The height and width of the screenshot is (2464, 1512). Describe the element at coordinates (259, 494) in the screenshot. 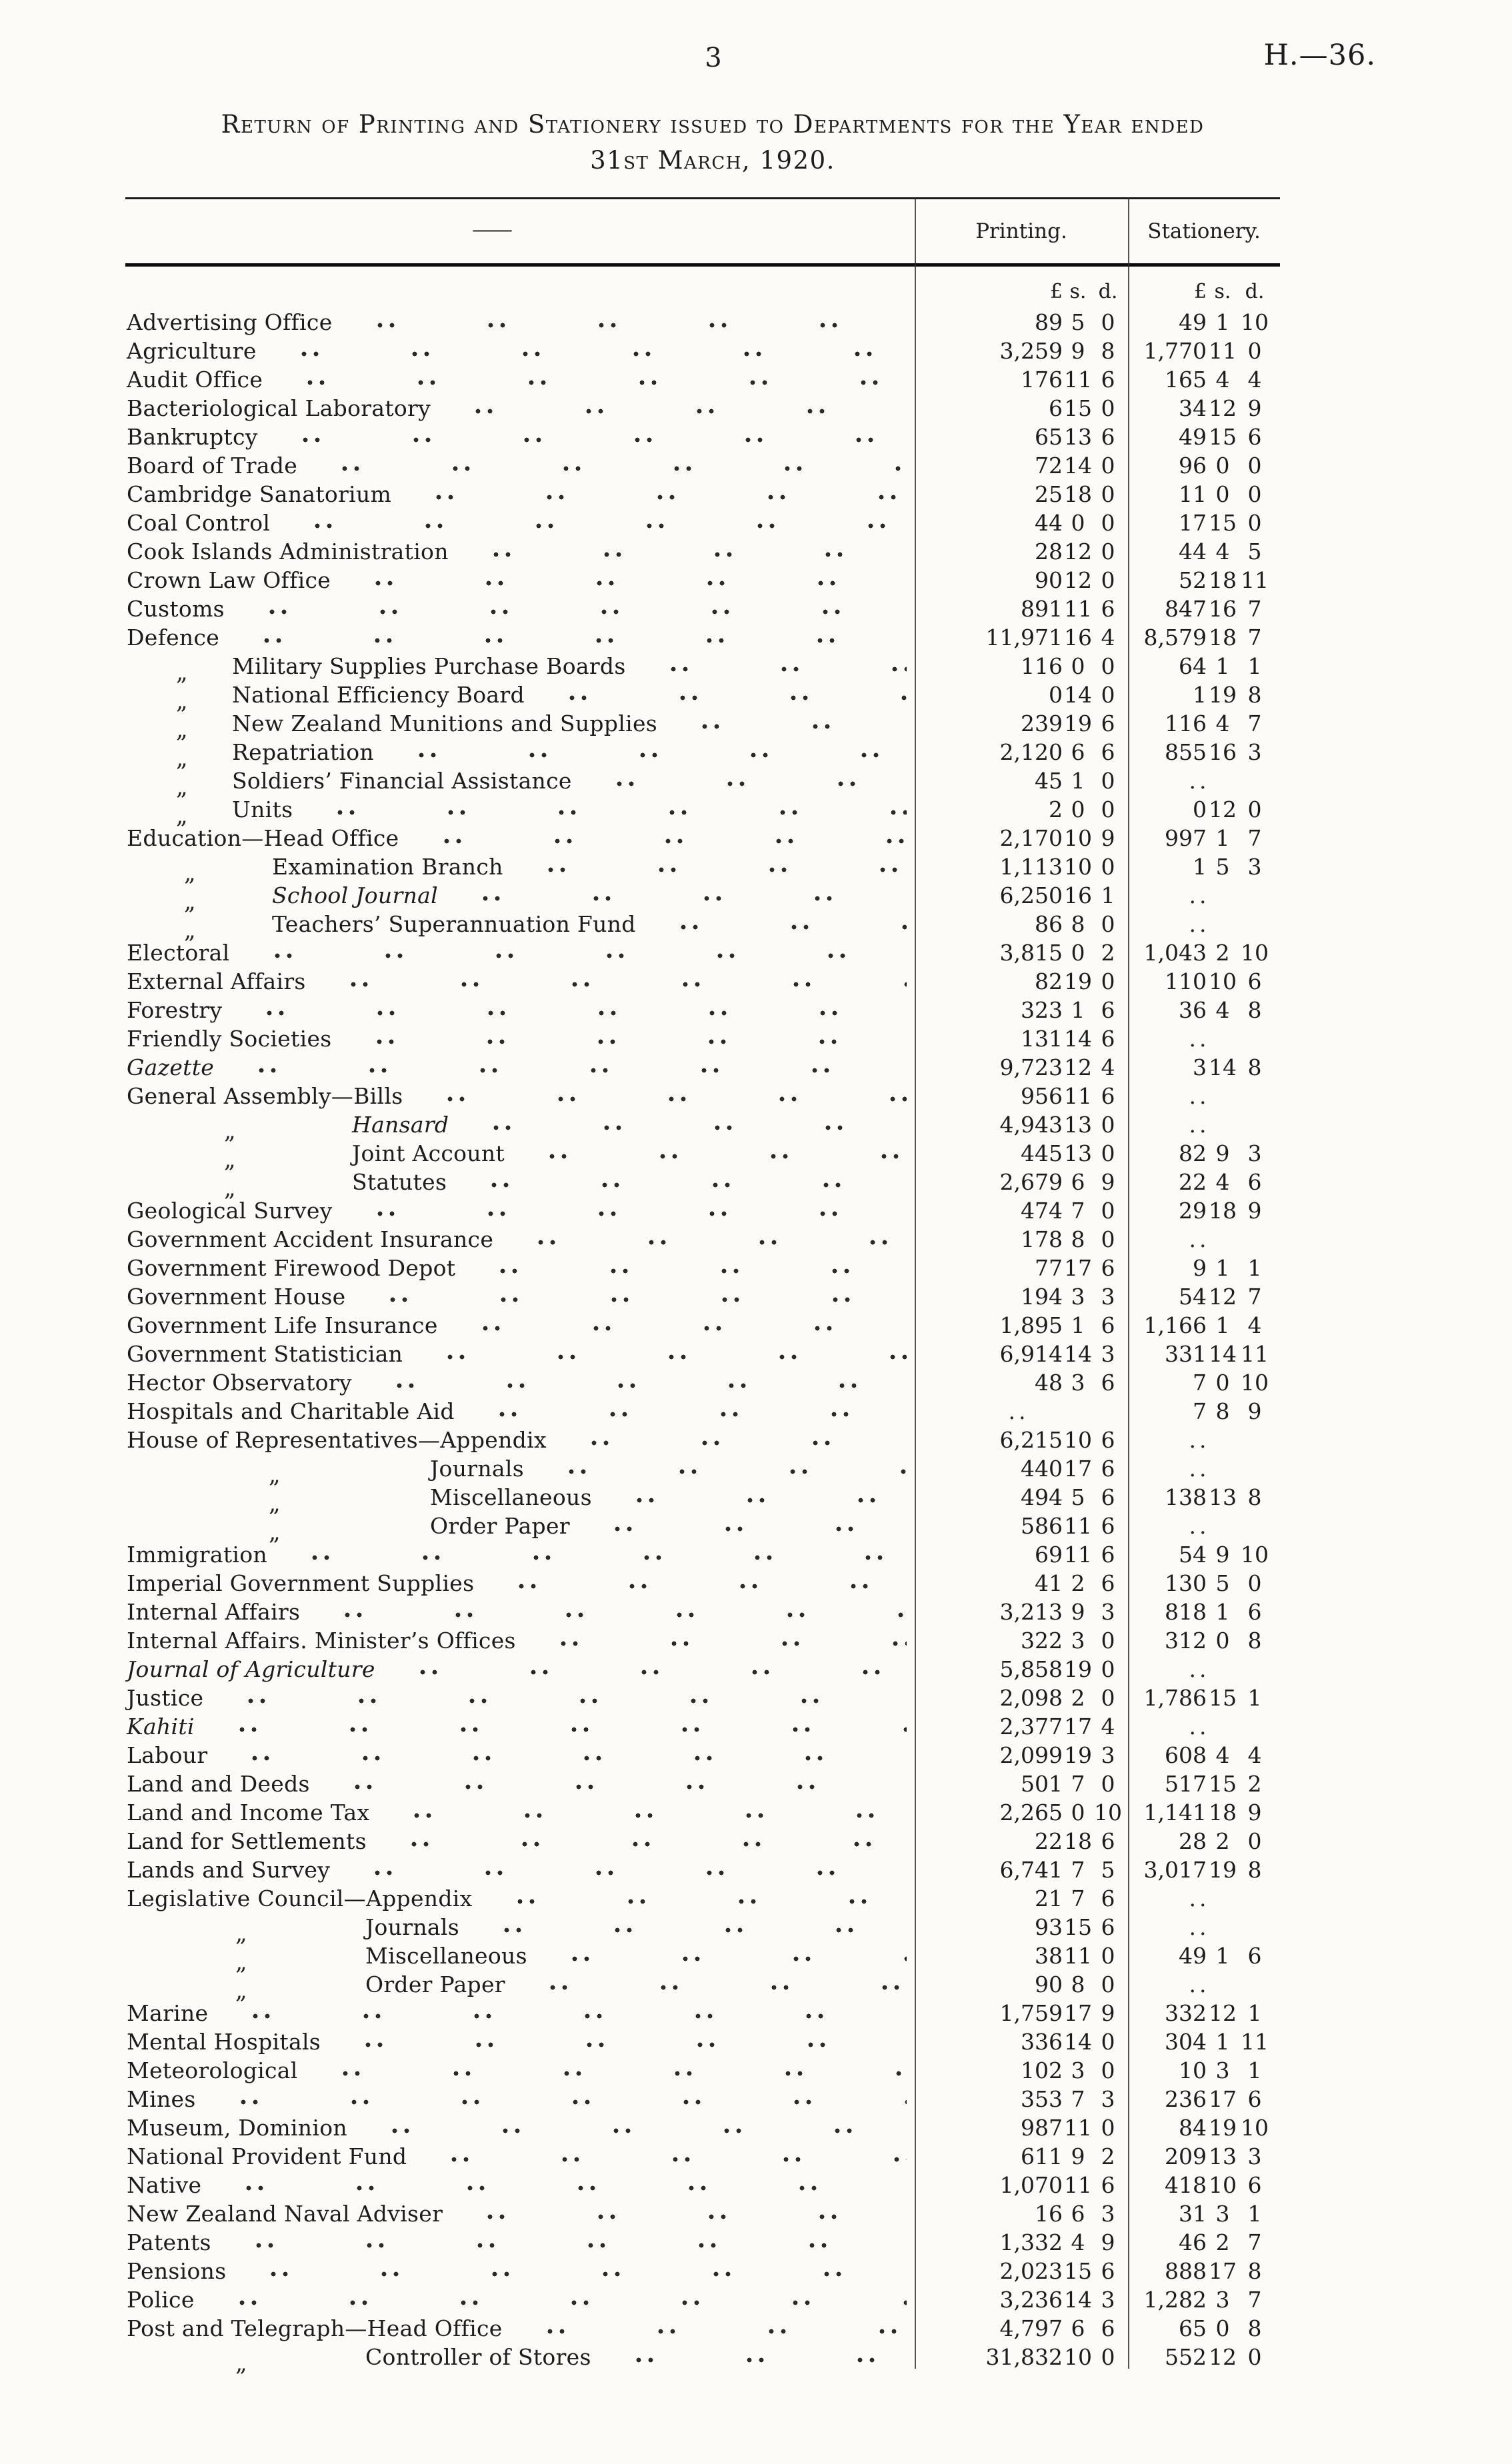

I see `department-name: Cambridge Sanatorium` at that location.